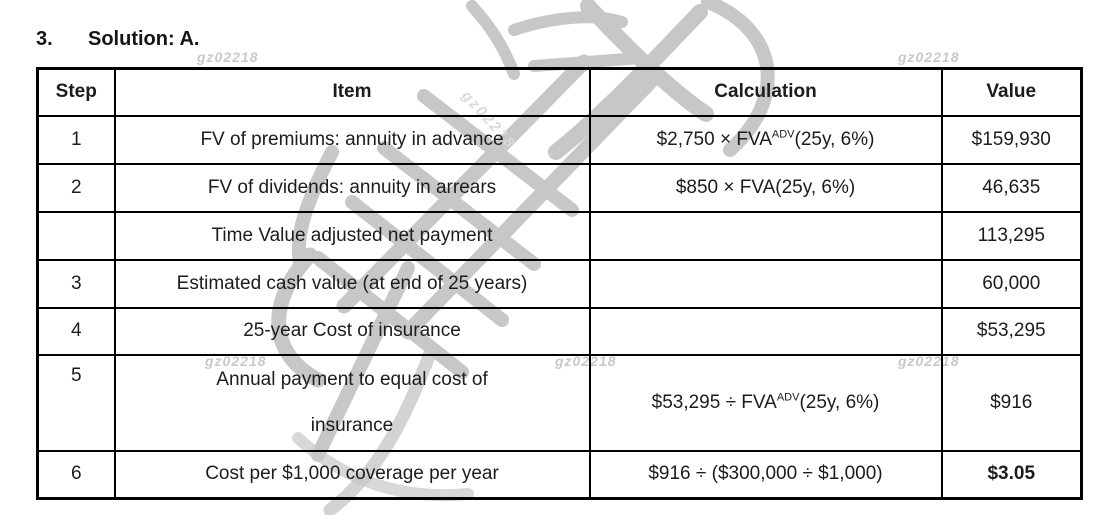 This screenshot has height=515, width=1117. I want to click on calc-text: $53,295 ÷ FVA, so click(714, 402).